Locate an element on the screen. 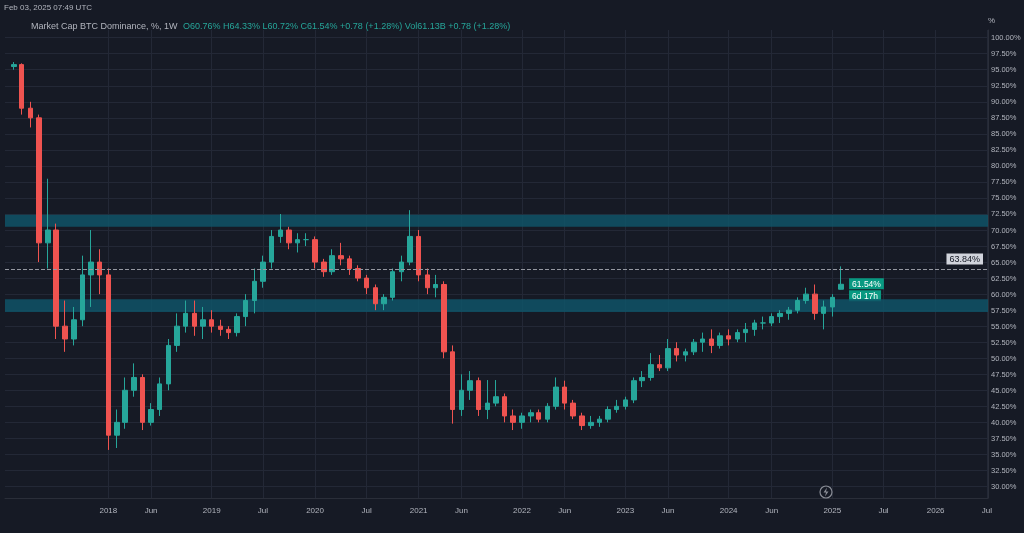  annotation: 6d 17h is located at coordinates (865, 295).